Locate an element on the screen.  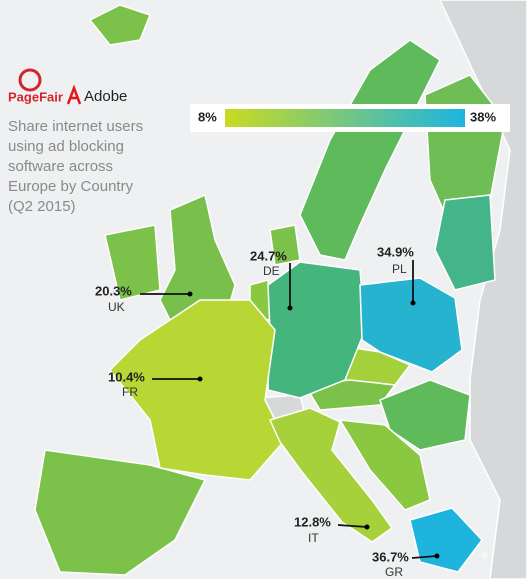
denmark is located at coordinates (285, 245).